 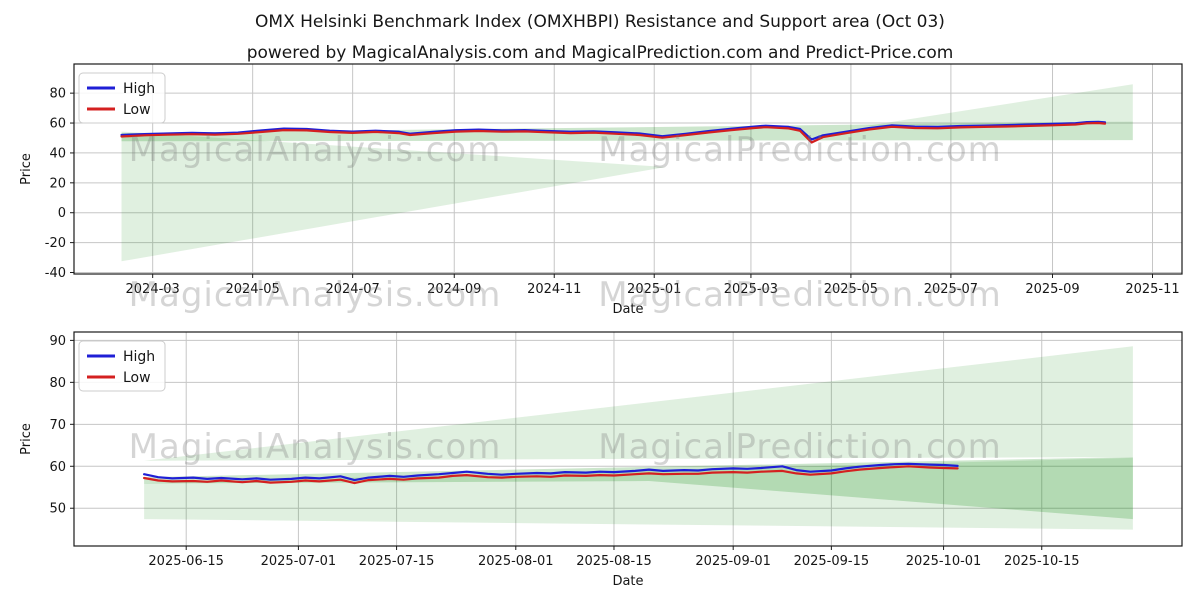 What do you see at coordinates (57, 183) in the screenshot?
I see `y-tick-label: 20` at bounding box center [57, 183].